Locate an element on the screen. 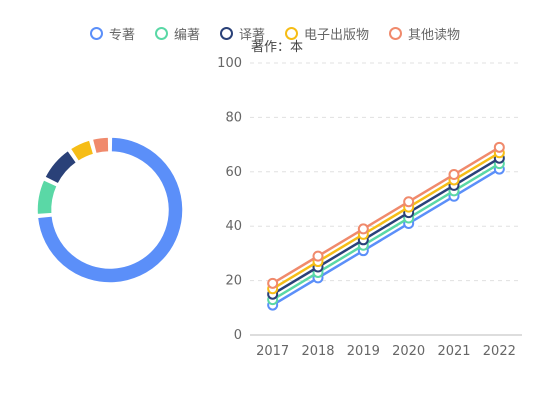 The width and height of the screenshot is (550, 420). y-tick-label: 80 is located at coordinates (233, 117).